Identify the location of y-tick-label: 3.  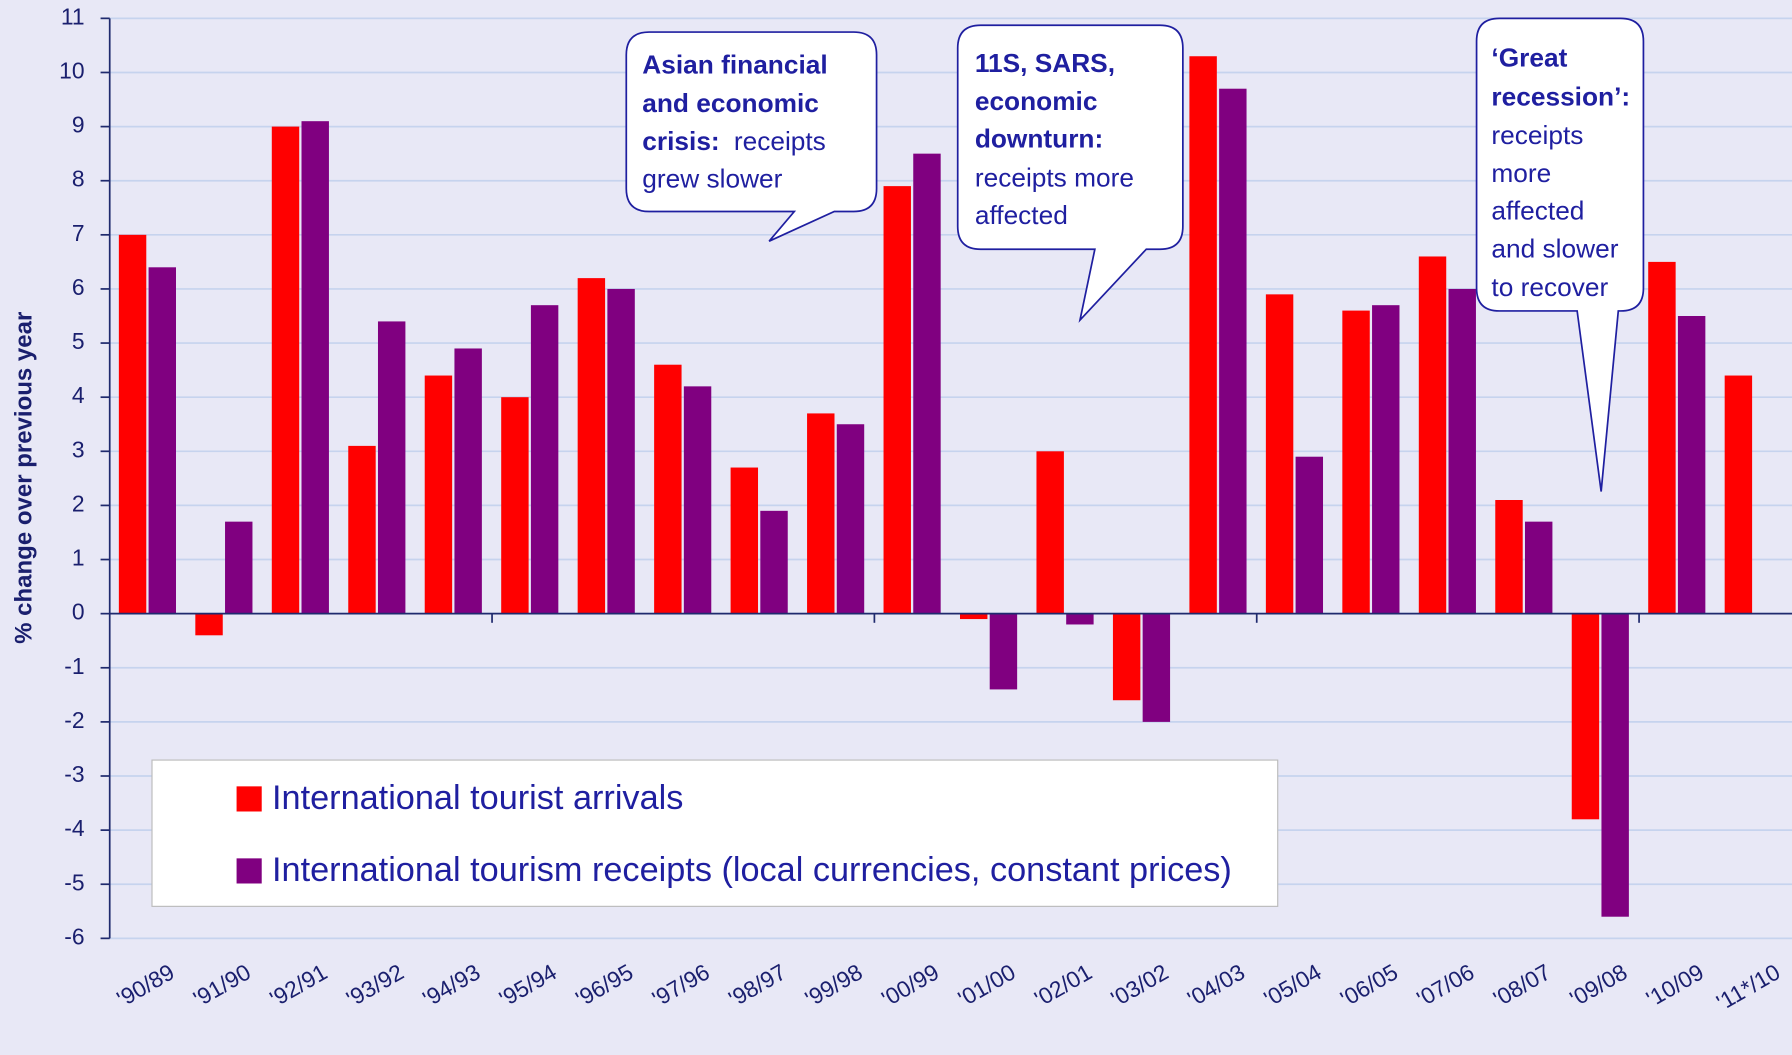
(78, 449).